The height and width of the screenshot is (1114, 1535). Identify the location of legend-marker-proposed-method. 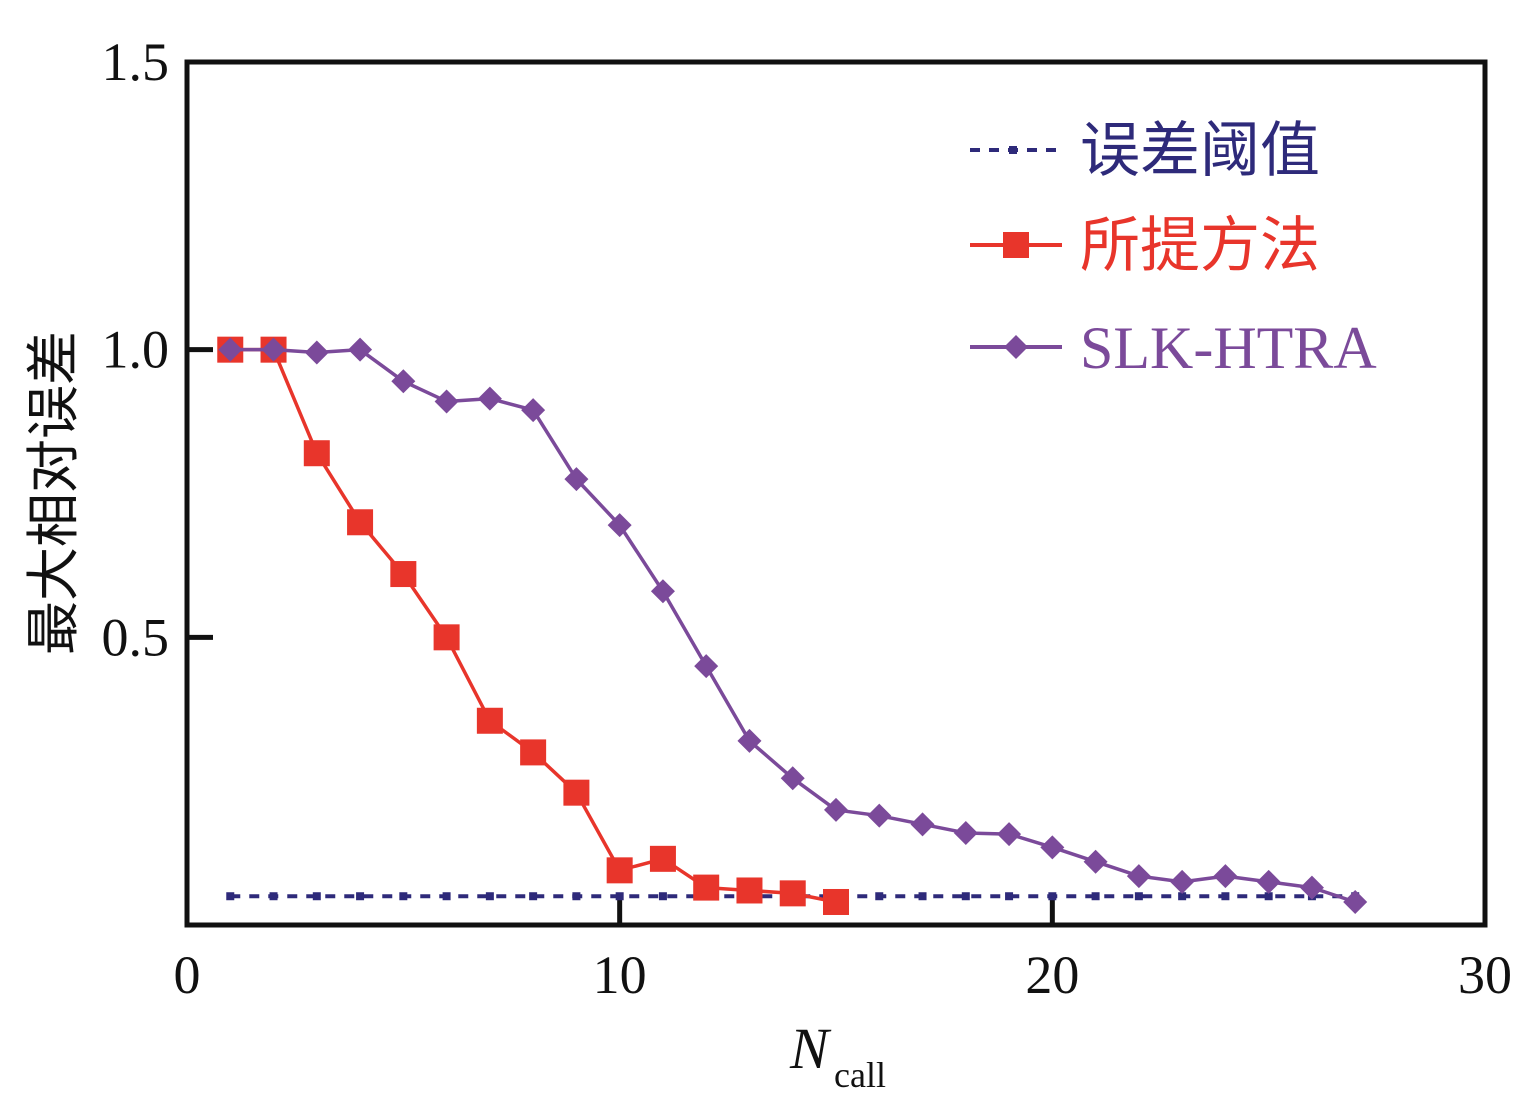
(1016, 245).